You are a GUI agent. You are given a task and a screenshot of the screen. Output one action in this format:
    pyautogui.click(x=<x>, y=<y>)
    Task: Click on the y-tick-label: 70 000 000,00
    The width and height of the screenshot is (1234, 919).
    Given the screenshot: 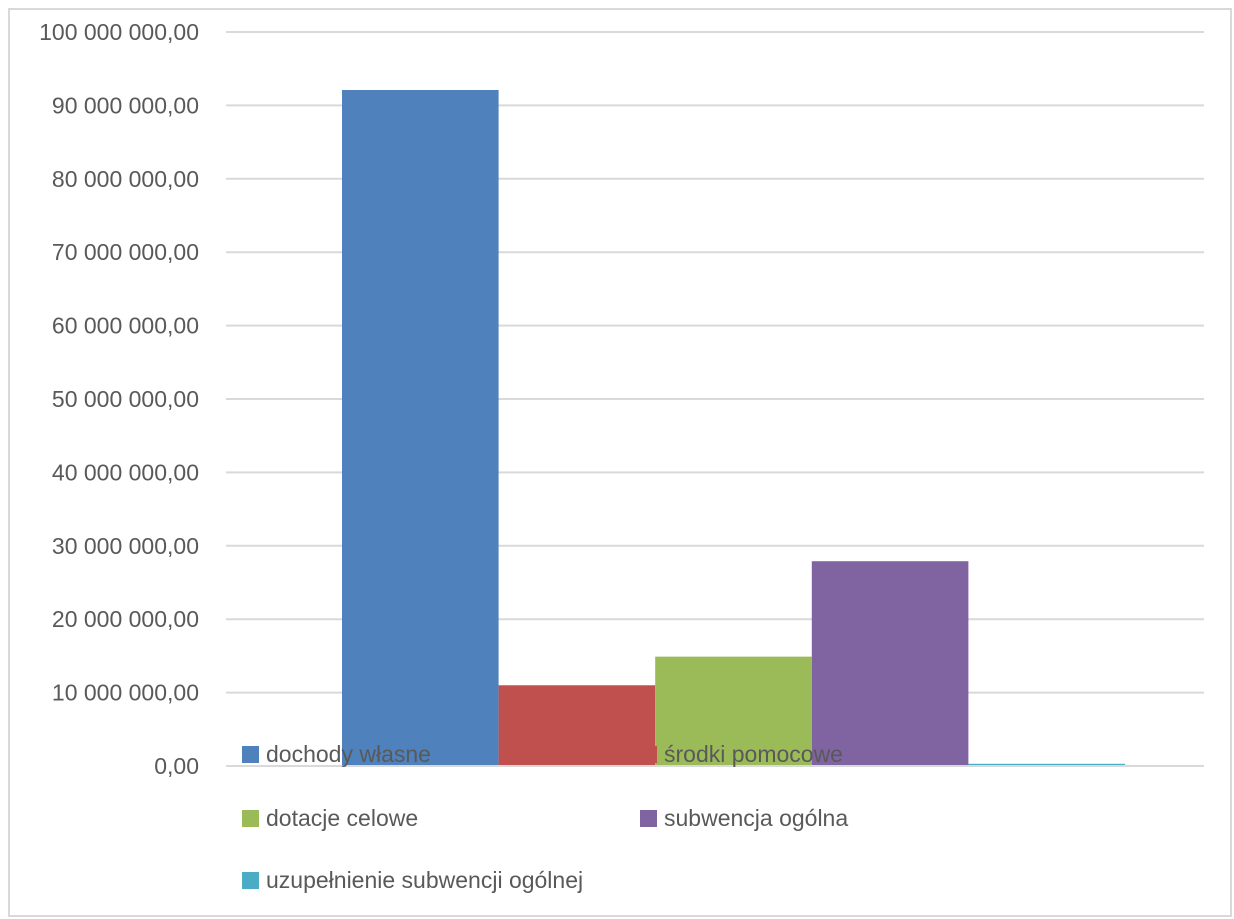 What is the action you would take?
    pyautogui.click(x=125, y=252)
    